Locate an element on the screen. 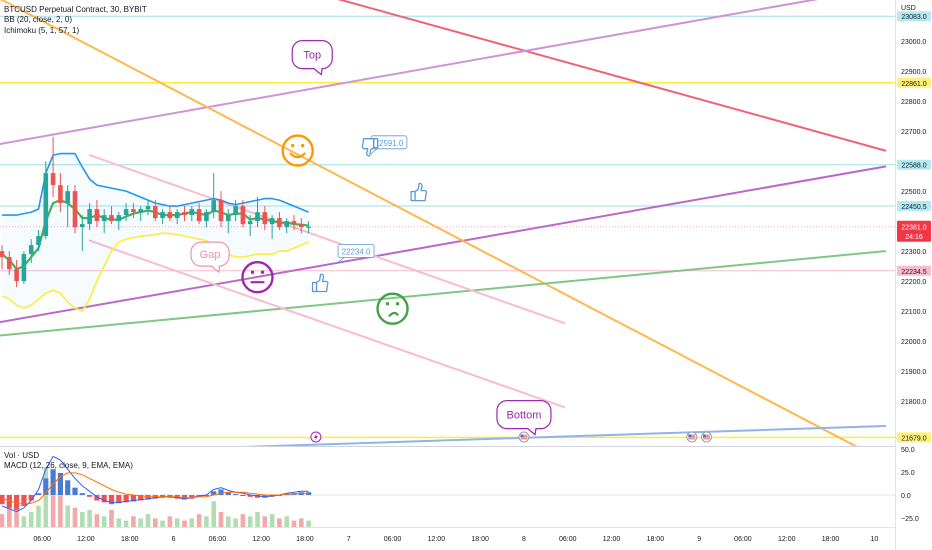  level-tag-2: 22588.0 is located at coordinates (914, 164).